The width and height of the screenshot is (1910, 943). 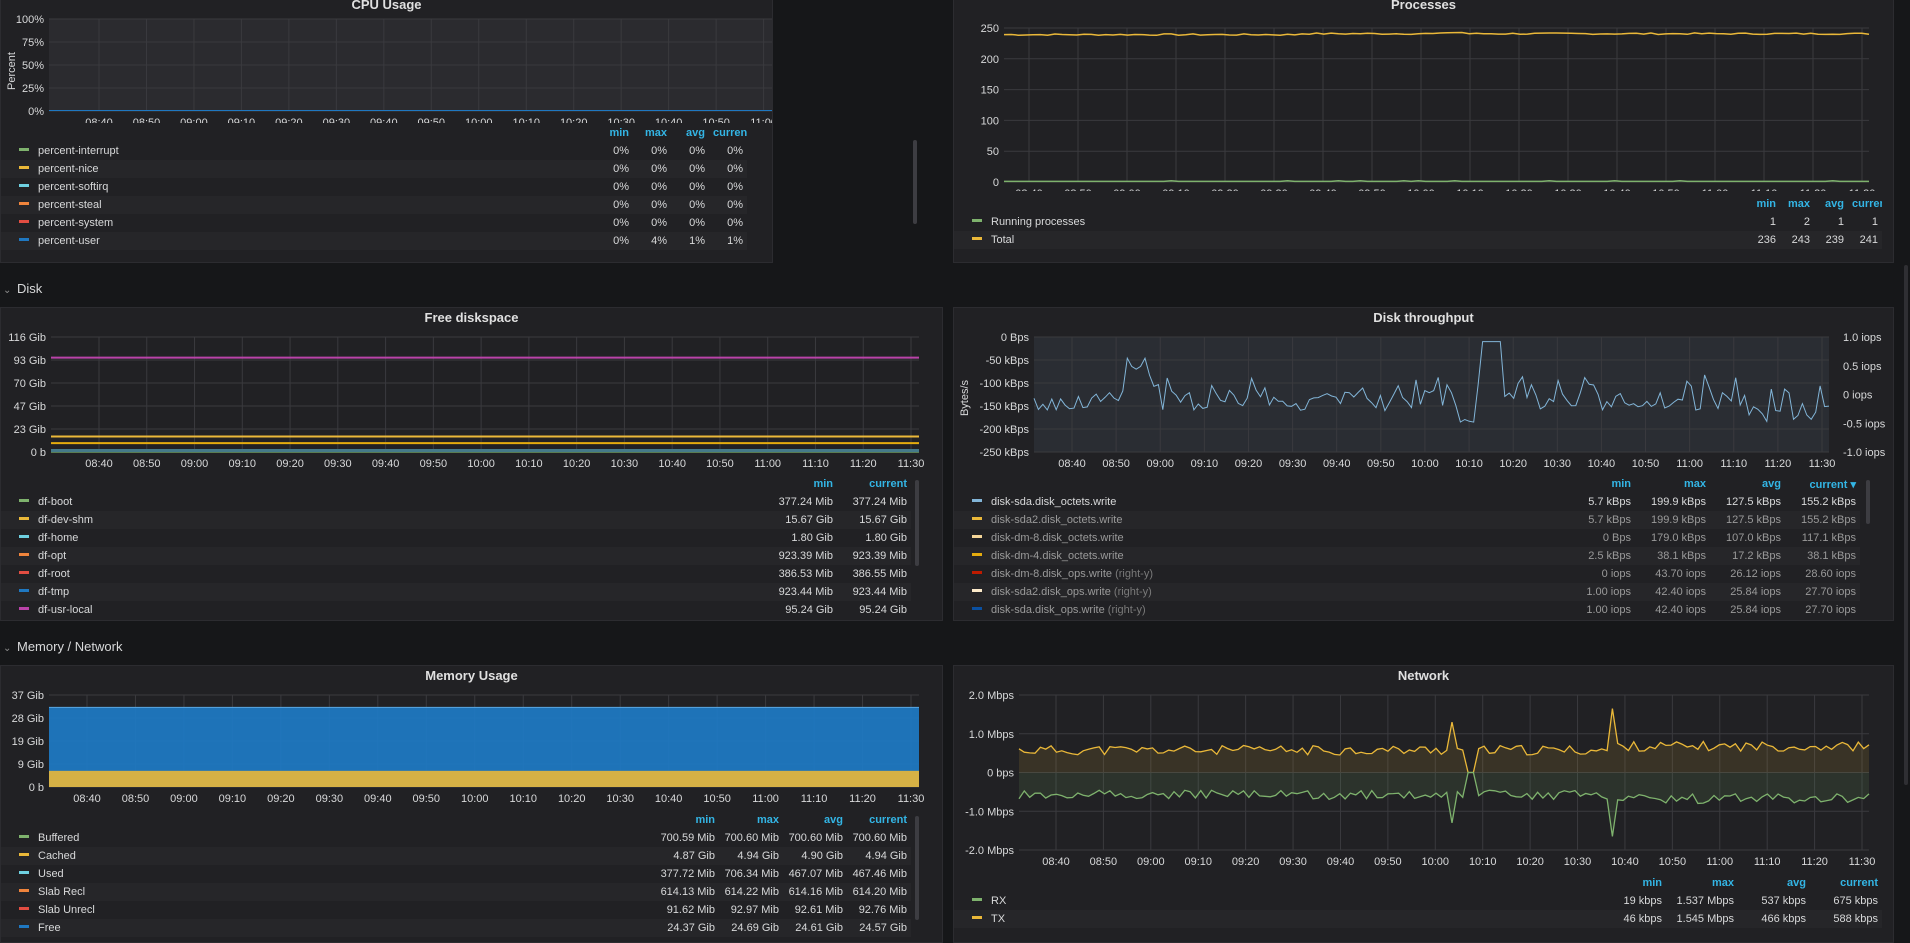 What do you see at coordinates (471, 317) in the screenshot?
I see `panel-title: Free diskspace` at bounding box center [471, 317].